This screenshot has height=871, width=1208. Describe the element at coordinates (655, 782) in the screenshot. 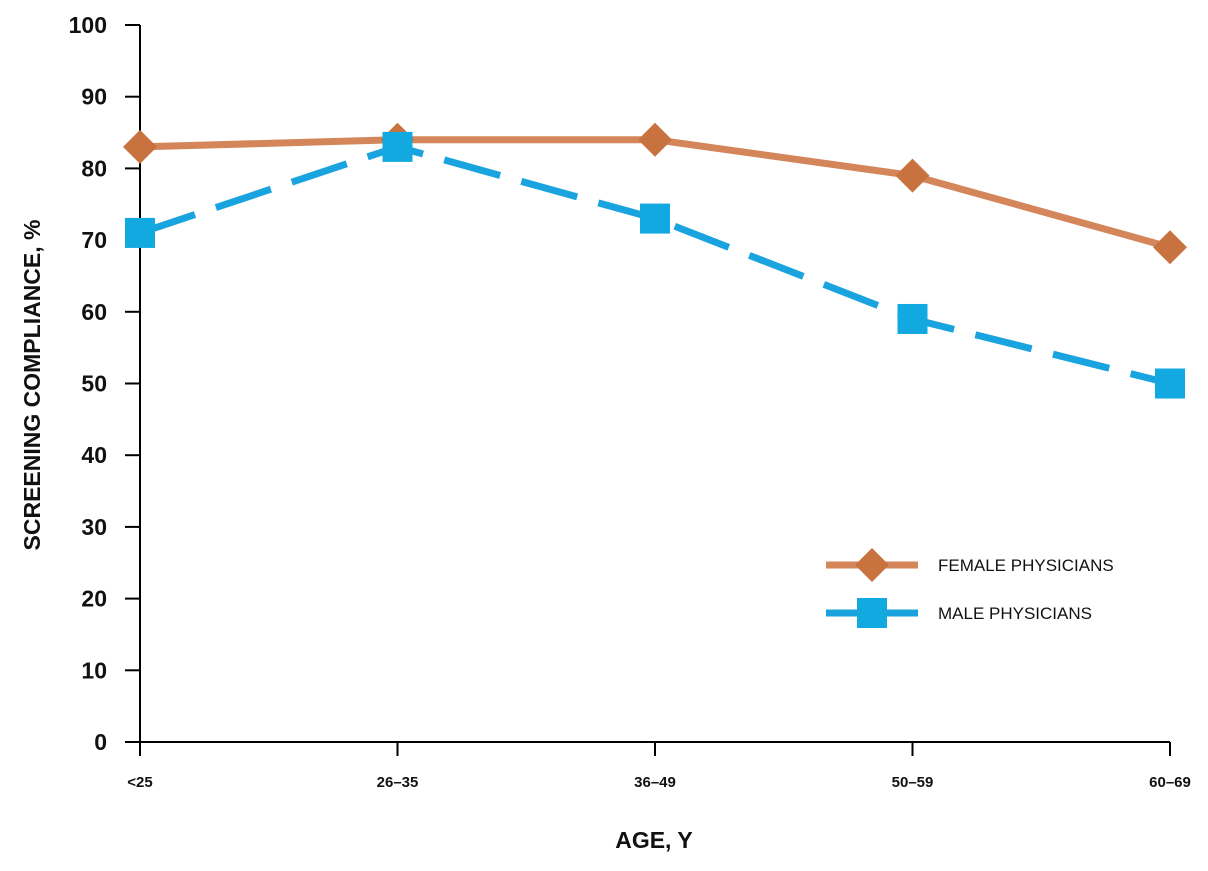

I see `x-tick-label: 36–49` at that location.